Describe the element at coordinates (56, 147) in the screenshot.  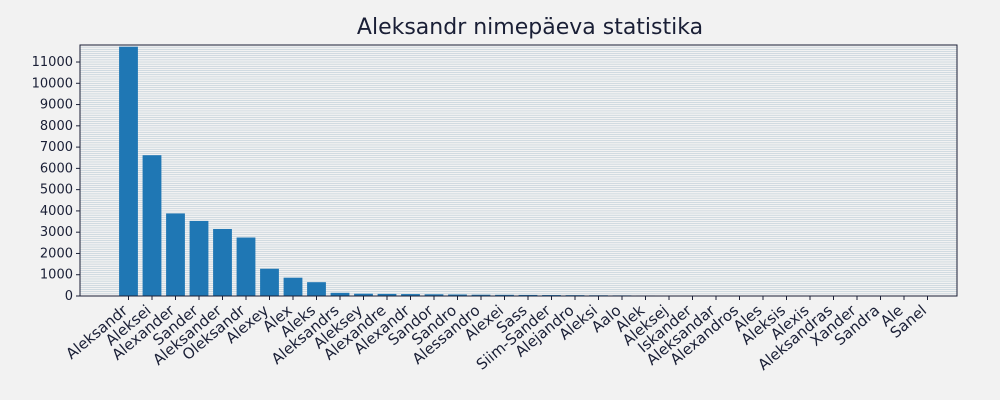
I see `y-tick-label: 7000` at that location.